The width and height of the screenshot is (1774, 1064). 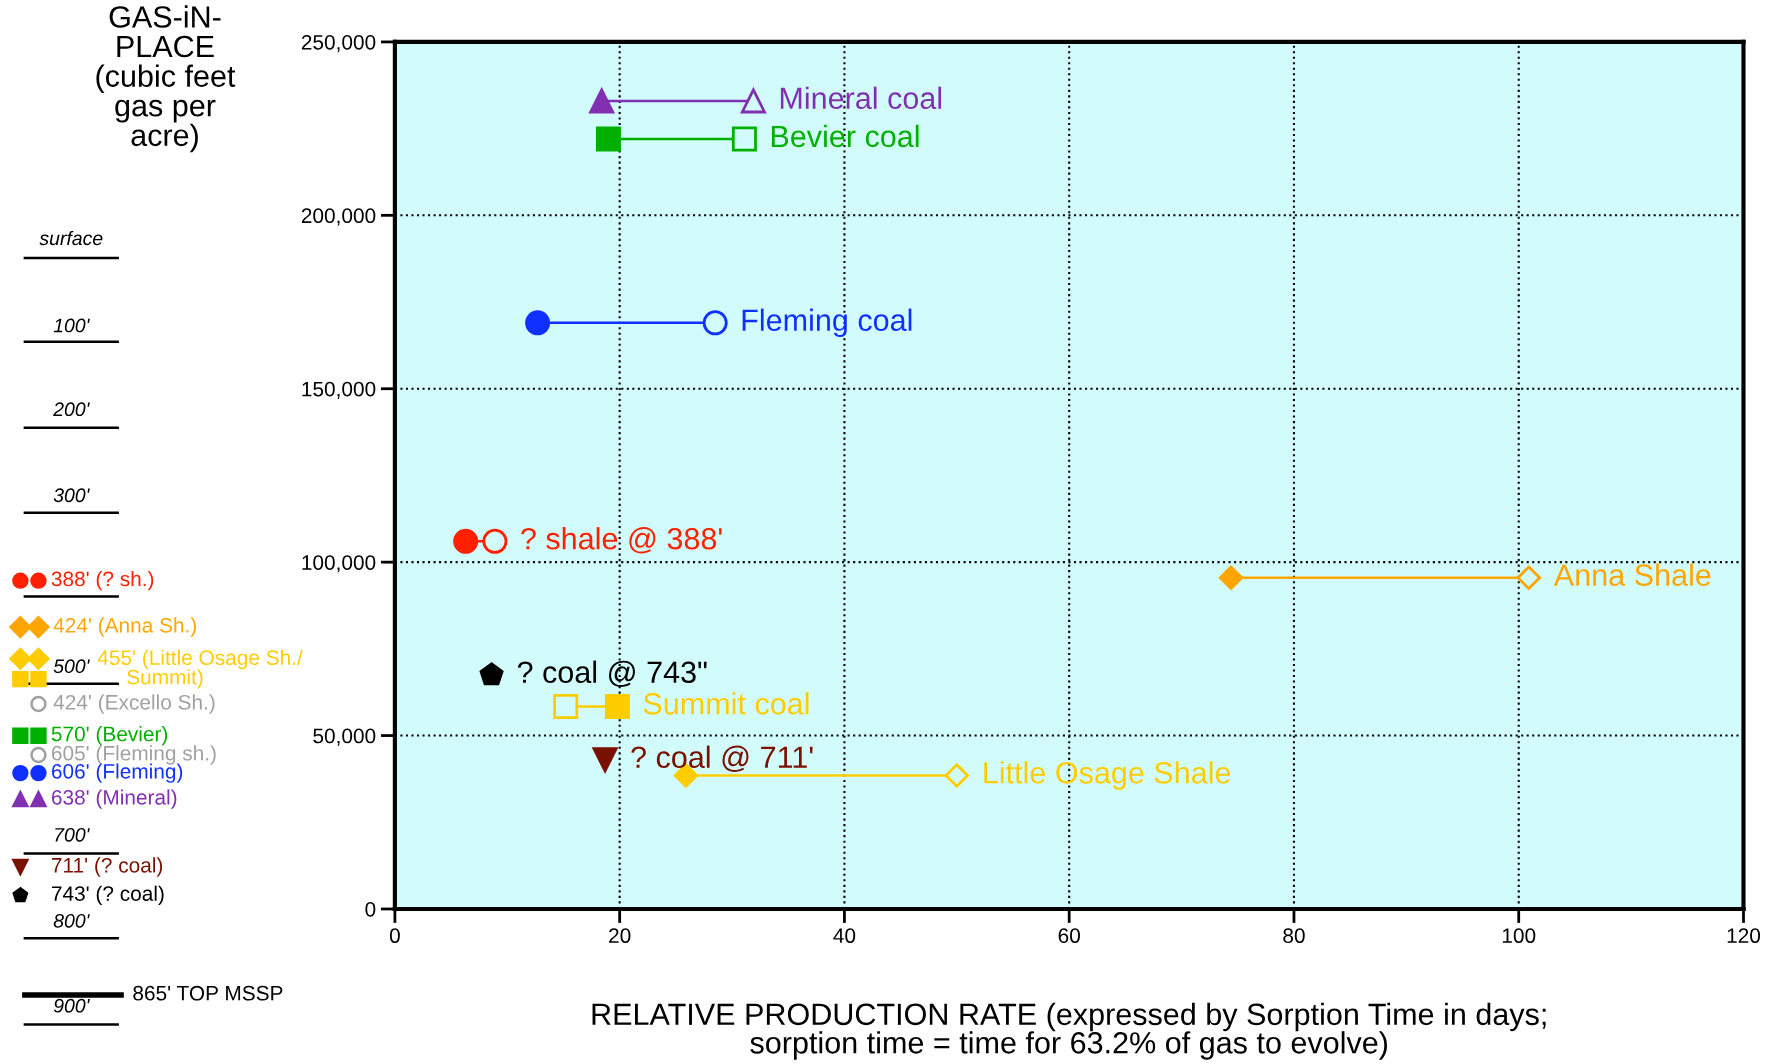 What do you see at coordinates (339, 564) in the screenshot?
I see `y-tick-label: 100,000` at bounding box center [339, 564].